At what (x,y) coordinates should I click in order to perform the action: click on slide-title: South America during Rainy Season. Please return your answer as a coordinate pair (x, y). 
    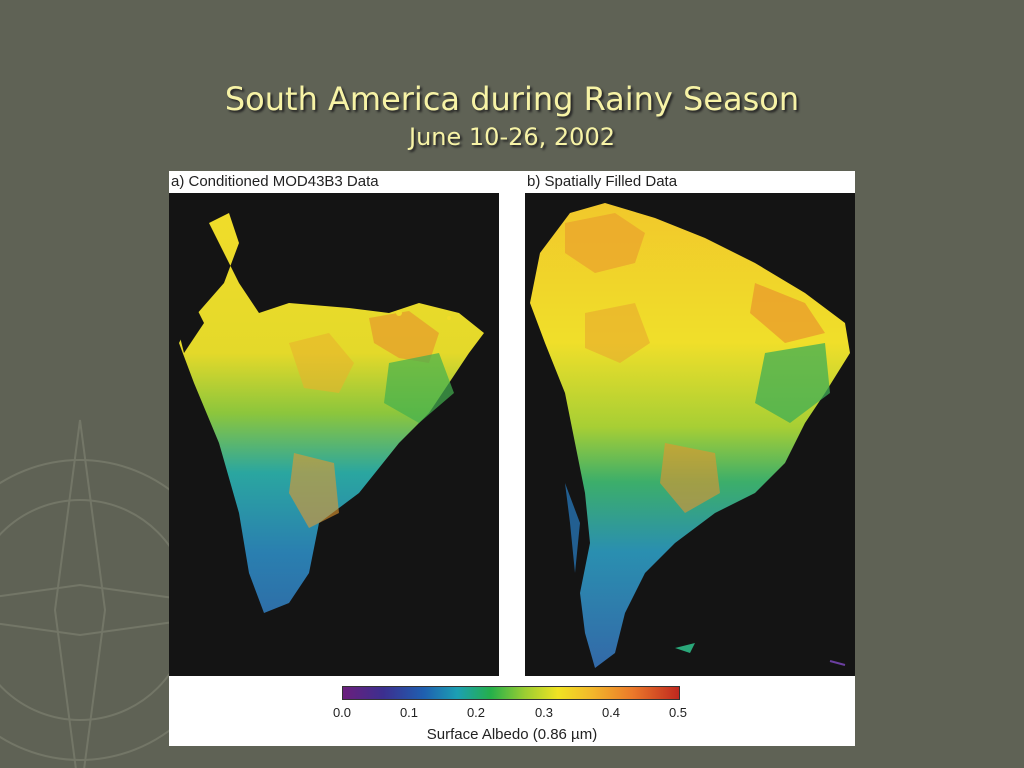
    Looking at the image, I should click on (512, 99).